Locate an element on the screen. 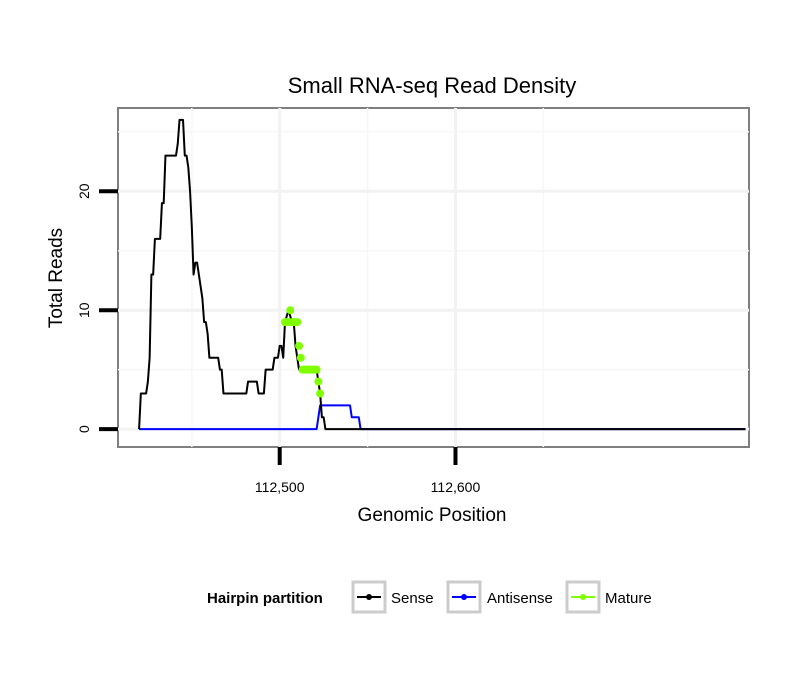 The height and width of the screenshot is (690, 810). chart-title: Small RNA-seq Read Density is located at coordinates (432, 85).